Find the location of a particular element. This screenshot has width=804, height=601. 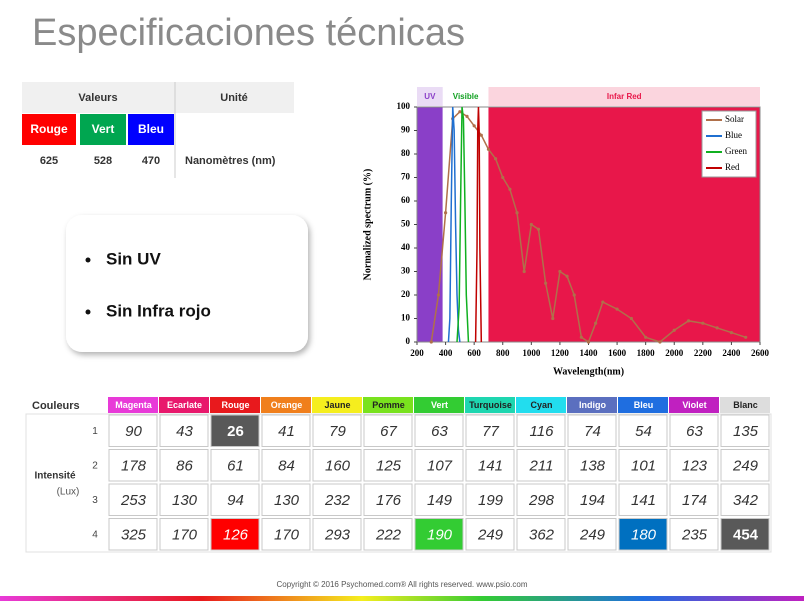

x-tick-label: 1000 is located at coordinates (531, 353).